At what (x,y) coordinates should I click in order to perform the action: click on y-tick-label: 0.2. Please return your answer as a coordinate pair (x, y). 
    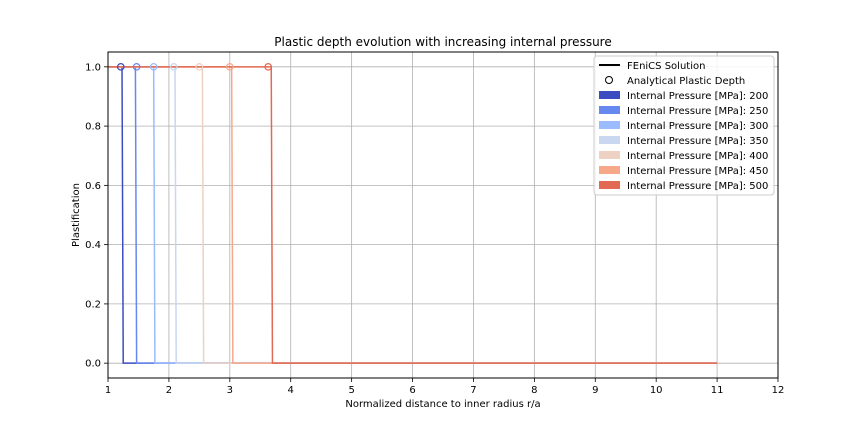
    Looking at the image, I should click on (93, 304).